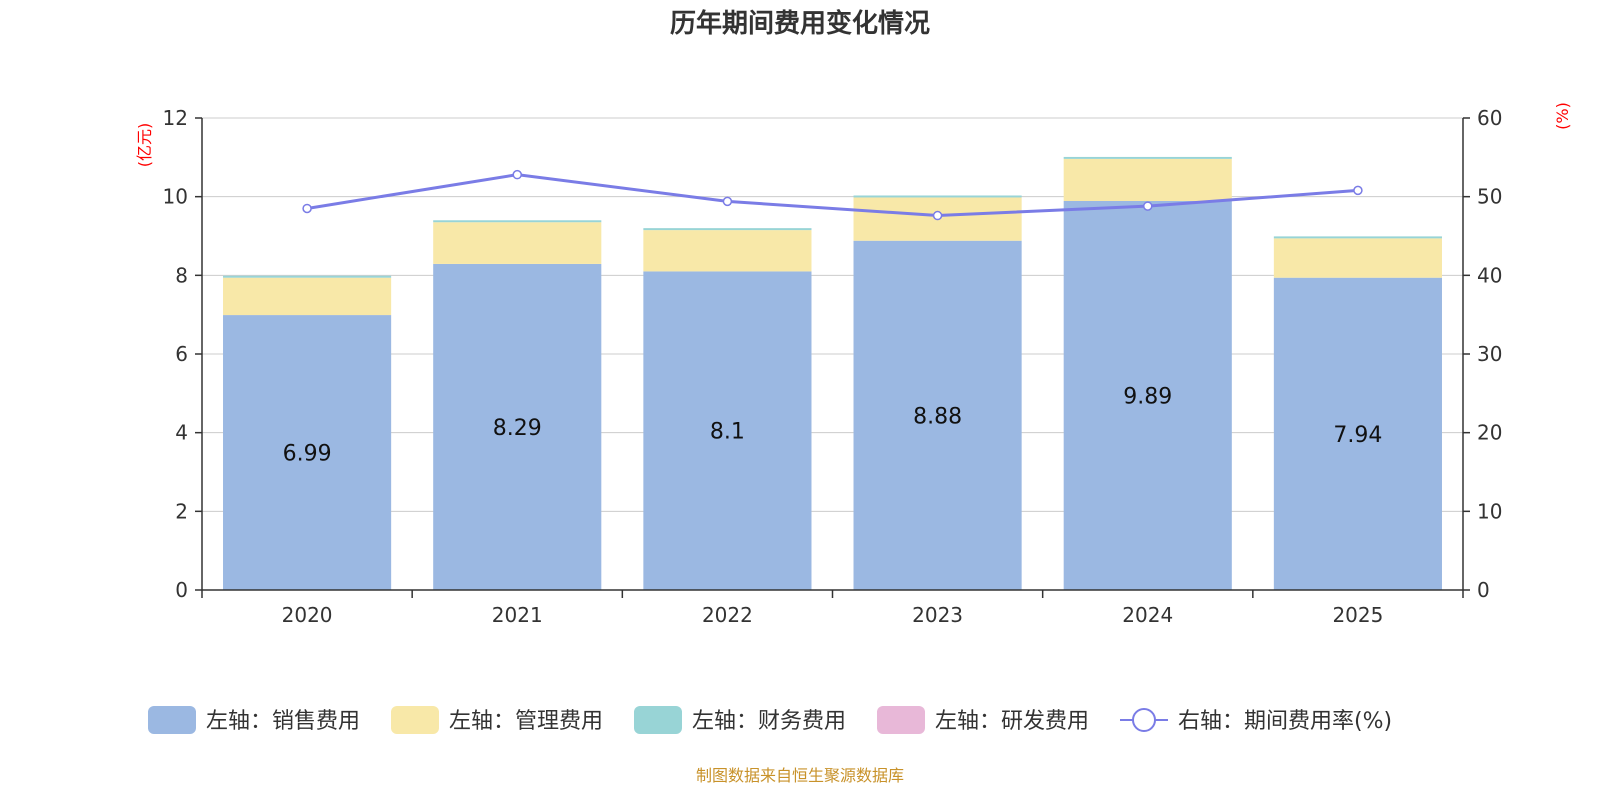  Describe the element at coordinates (1285, 721) in the screenshot. I see `legend-label-4: 右轴：期间费用率(%)` at that location.